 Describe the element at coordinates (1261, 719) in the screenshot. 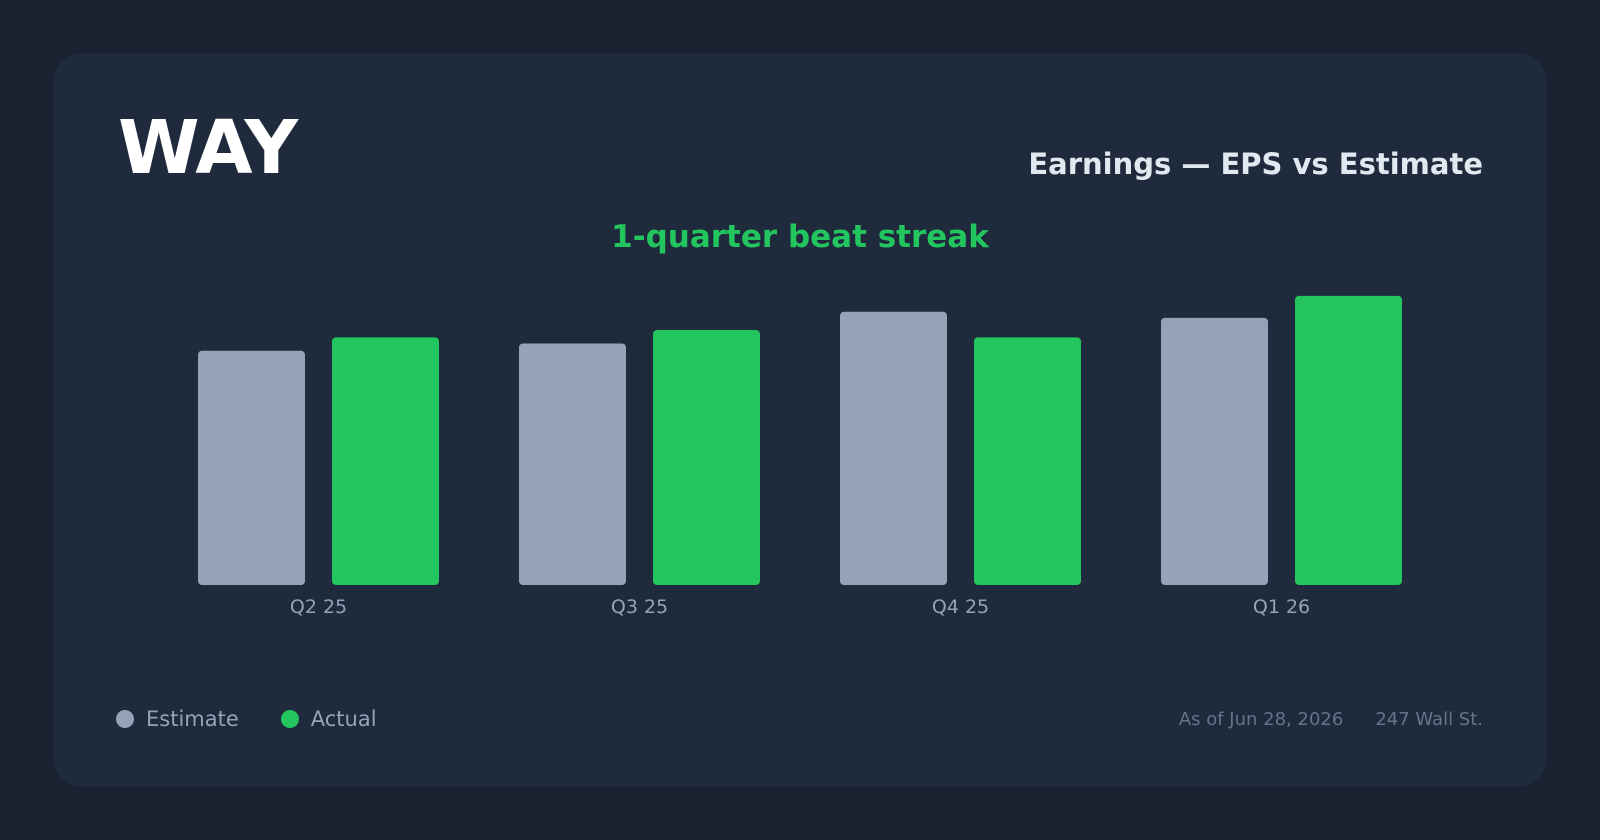

I see `as-of-date: As of Jun 28, 2026` at that location.